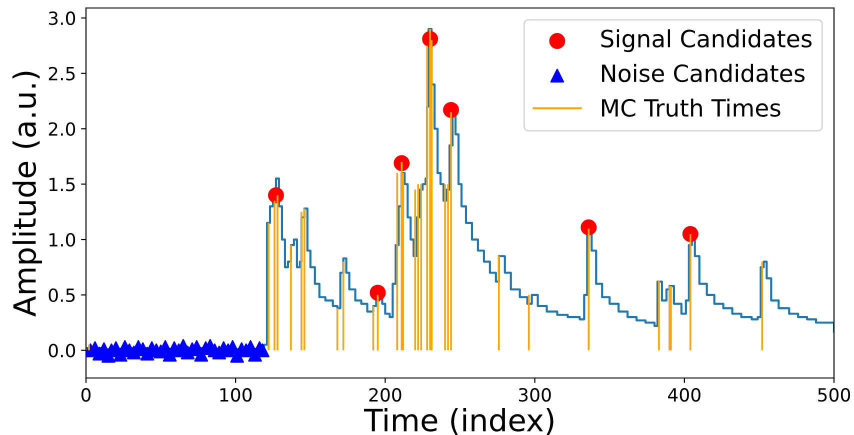 The image size is (854, 435). I want to click on x-tick-label: 300, so click(534, 395).